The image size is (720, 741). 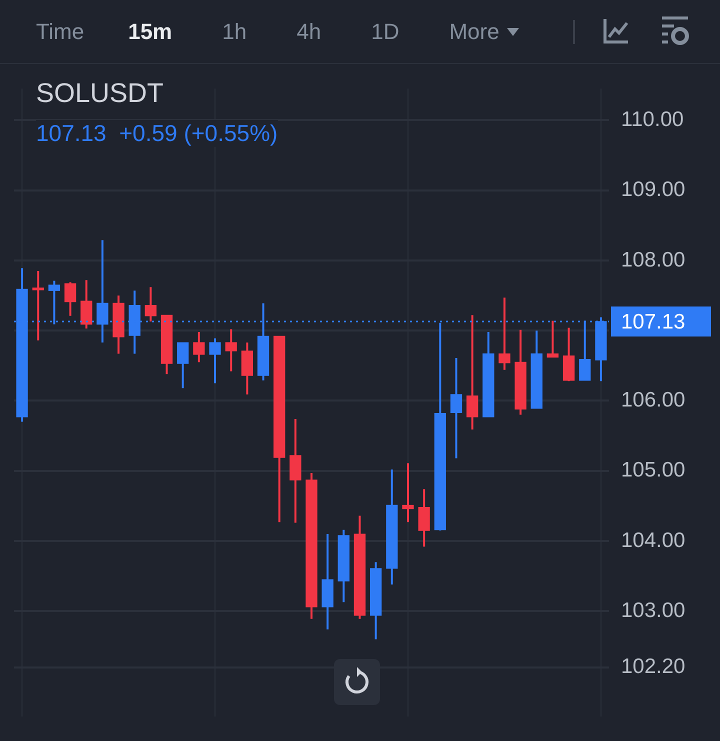 I want to click on chart-title: SOLUSDT, so click(x=102, y=93).